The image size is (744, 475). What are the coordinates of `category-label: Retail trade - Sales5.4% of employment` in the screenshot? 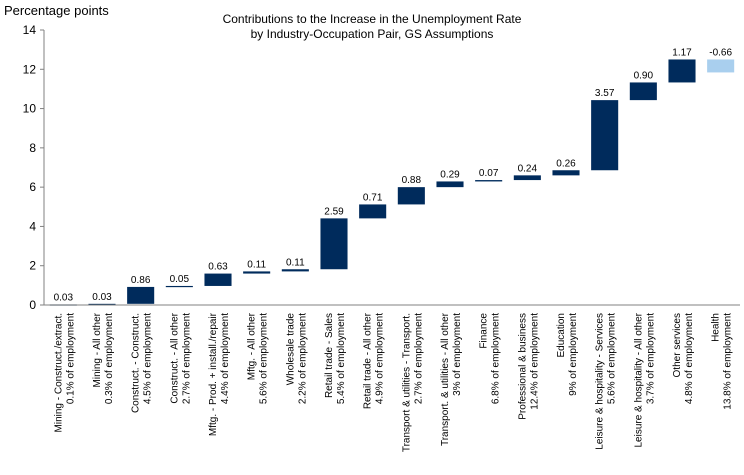 It's located at (335, 358).